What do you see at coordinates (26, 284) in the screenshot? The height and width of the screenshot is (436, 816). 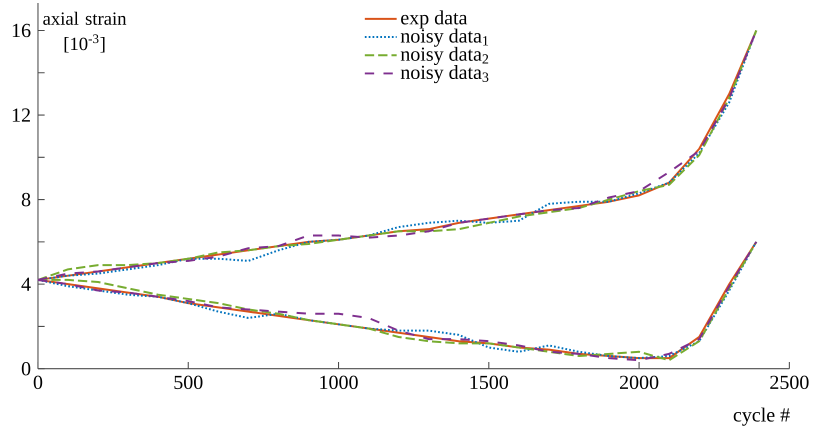 I see `y-tick-label: 4` at bounding box center [26, 284].